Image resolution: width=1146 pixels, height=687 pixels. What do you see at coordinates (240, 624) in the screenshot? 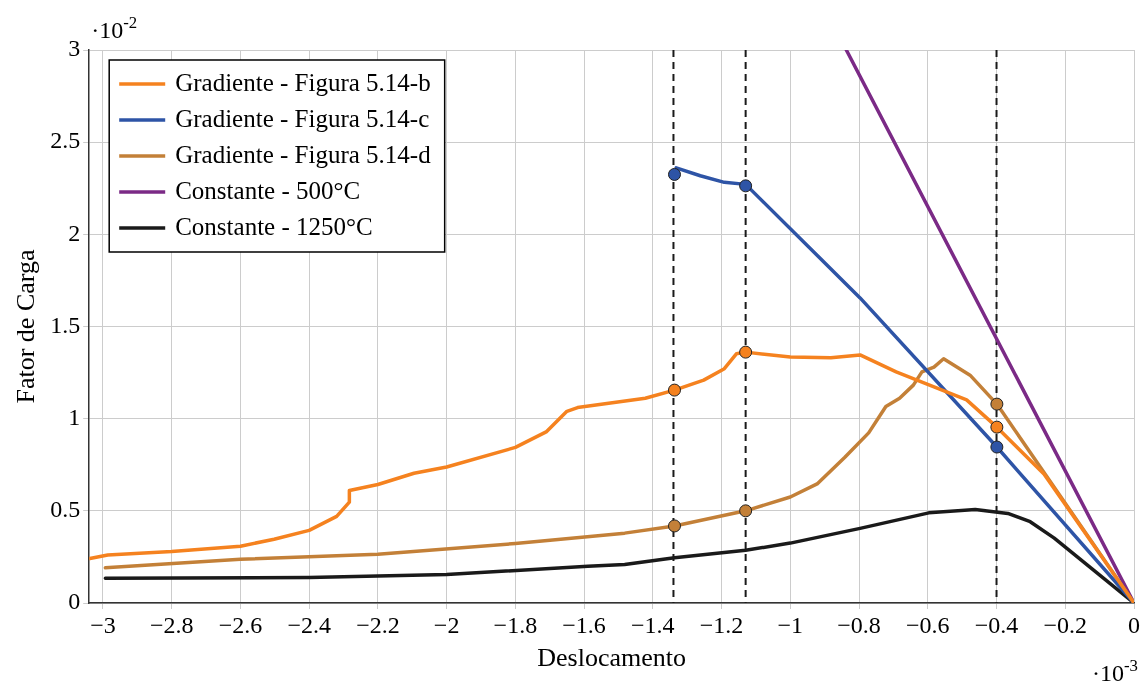
I see `x-tick-label: −2.6` at bounding box center [240, 624].